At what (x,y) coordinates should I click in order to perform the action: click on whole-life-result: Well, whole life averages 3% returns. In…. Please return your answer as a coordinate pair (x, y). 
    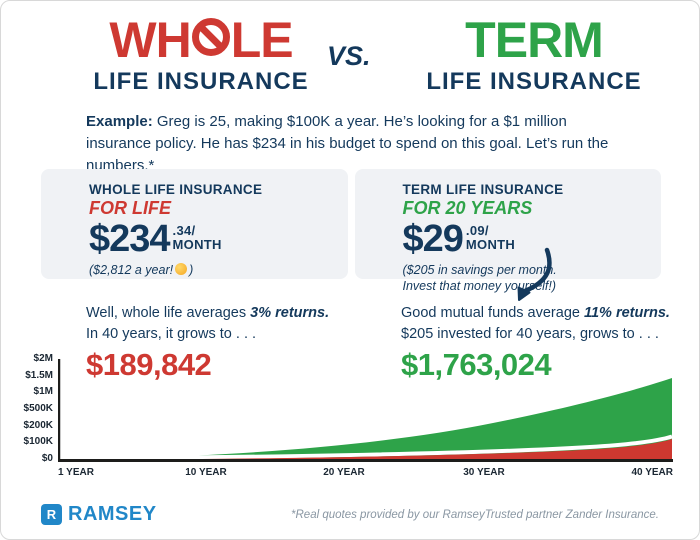
    Looking at the image, I should click on (238, 341).